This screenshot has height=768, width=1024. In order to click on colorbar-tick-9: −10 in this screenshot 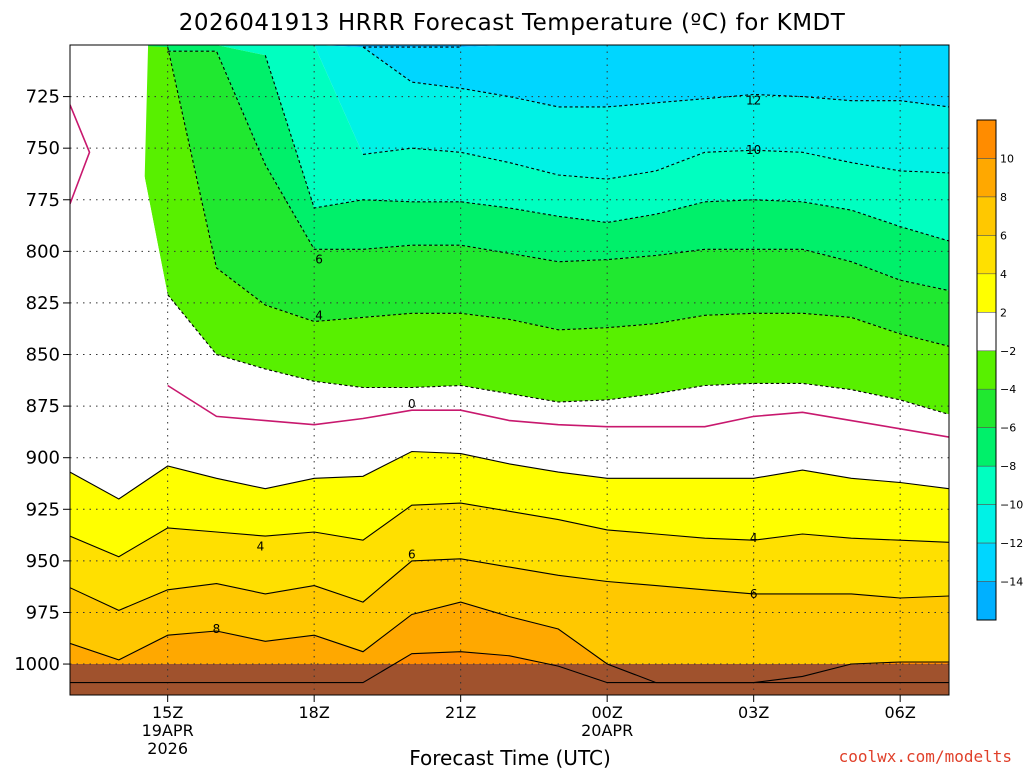, I will do `click(1011, 505)`.